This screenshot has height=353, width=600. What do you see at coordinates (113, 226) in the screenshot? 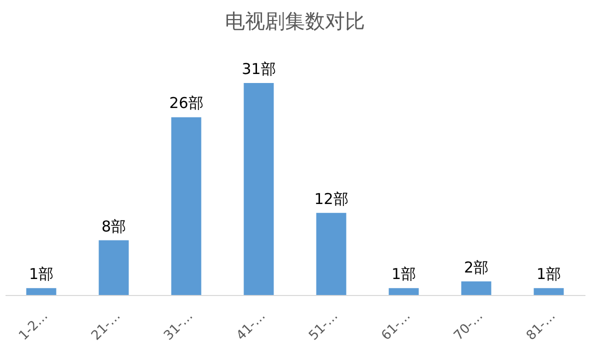
I see `data-label: 8部` at bounding box center [113, 226].